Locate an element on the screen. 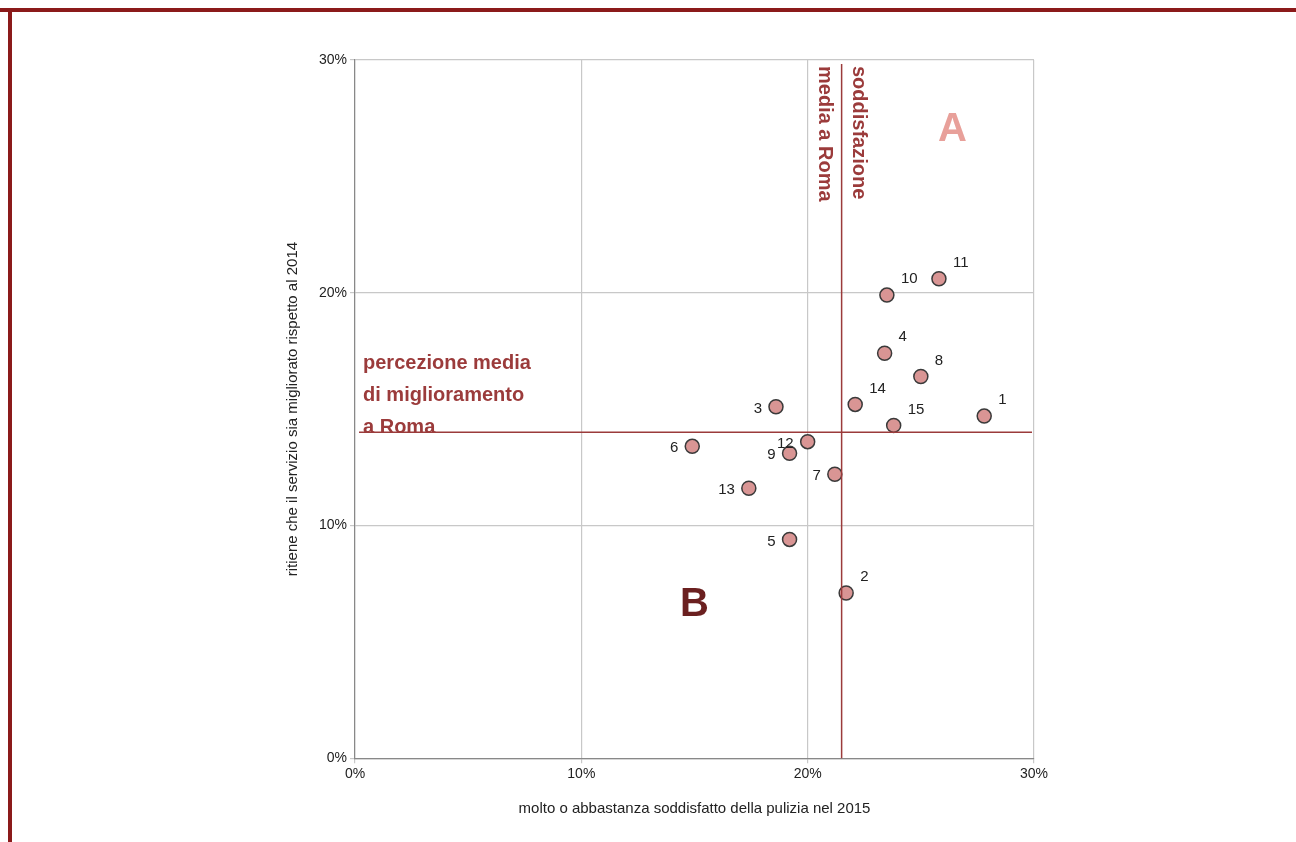 The image size is (1296, 842). ref-line-label: soddisfazione media a Roma is located at coordinates (843, 134).